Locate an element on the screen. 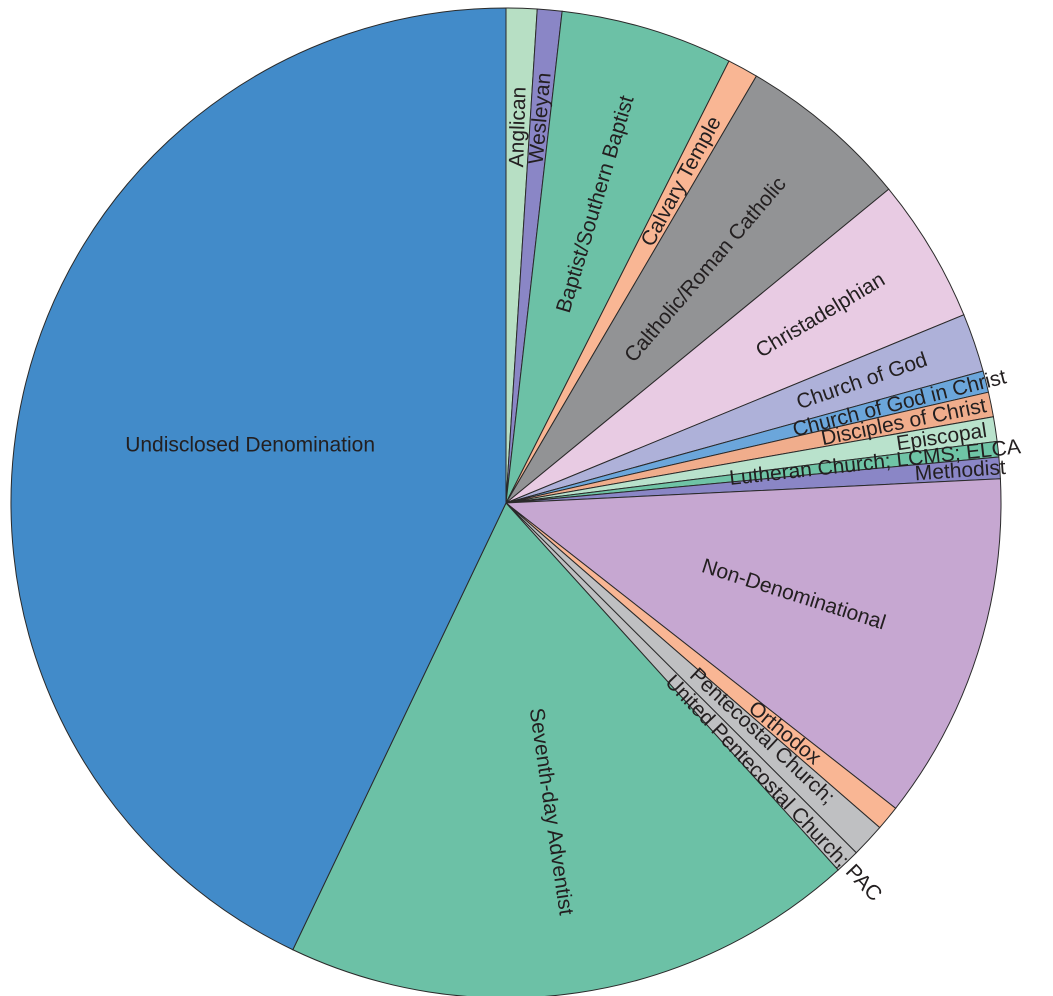 Image resolution: width=1053 pixels, height=996 pixels. slice-label: Anglican is located at coordinates (518, 126).